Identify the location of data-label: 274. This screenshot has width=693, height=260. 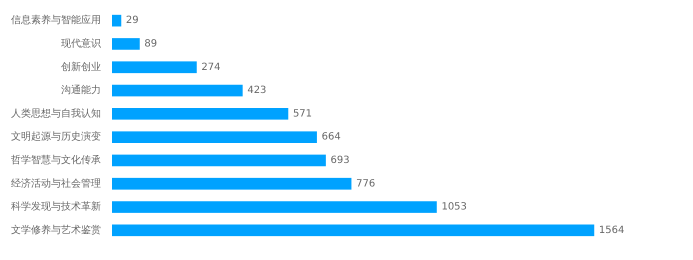
(211, 67).